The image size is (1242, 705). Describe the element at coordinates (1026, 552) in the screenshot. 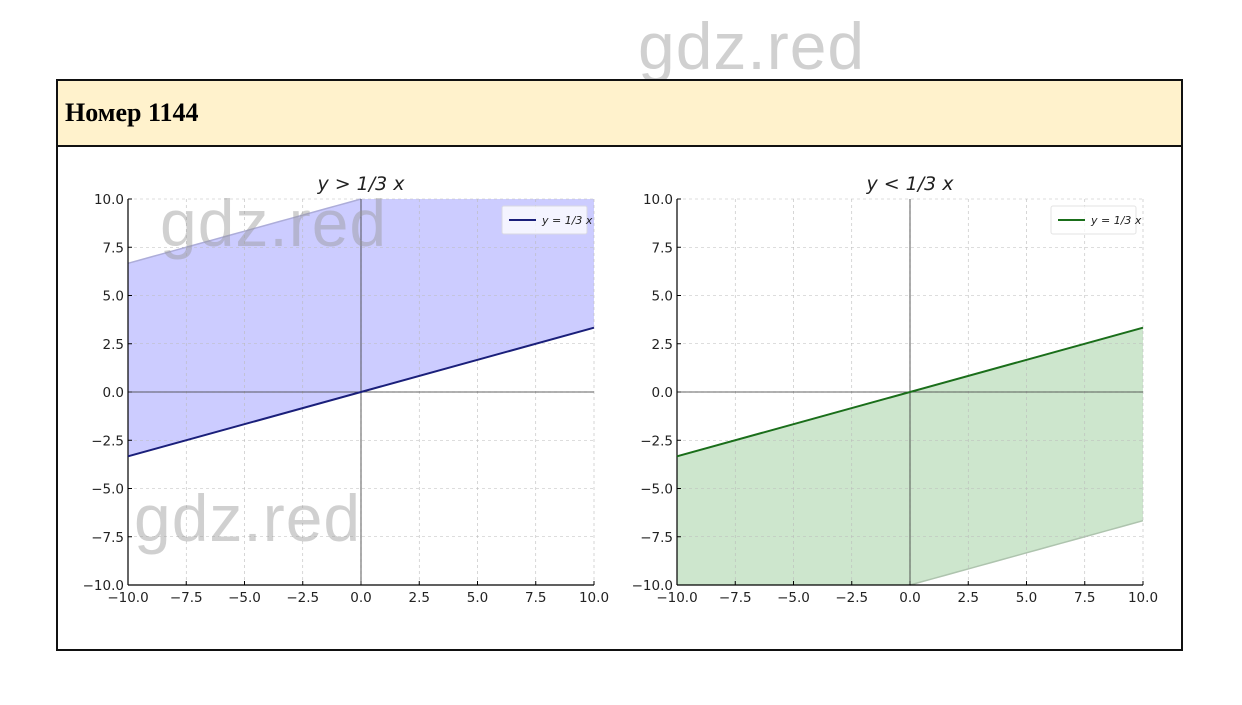

I see `fill-edge` at that location.